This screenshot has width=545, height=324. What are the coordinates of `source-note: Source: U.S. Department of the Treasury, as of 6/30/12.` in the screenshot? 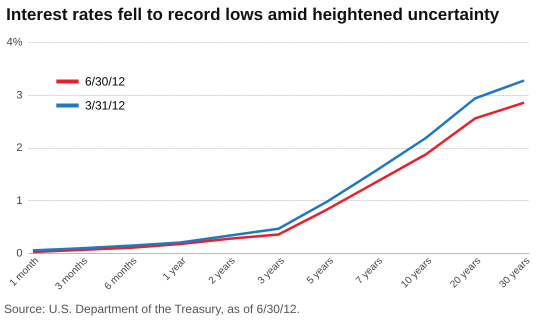 It's located at (152, 309).